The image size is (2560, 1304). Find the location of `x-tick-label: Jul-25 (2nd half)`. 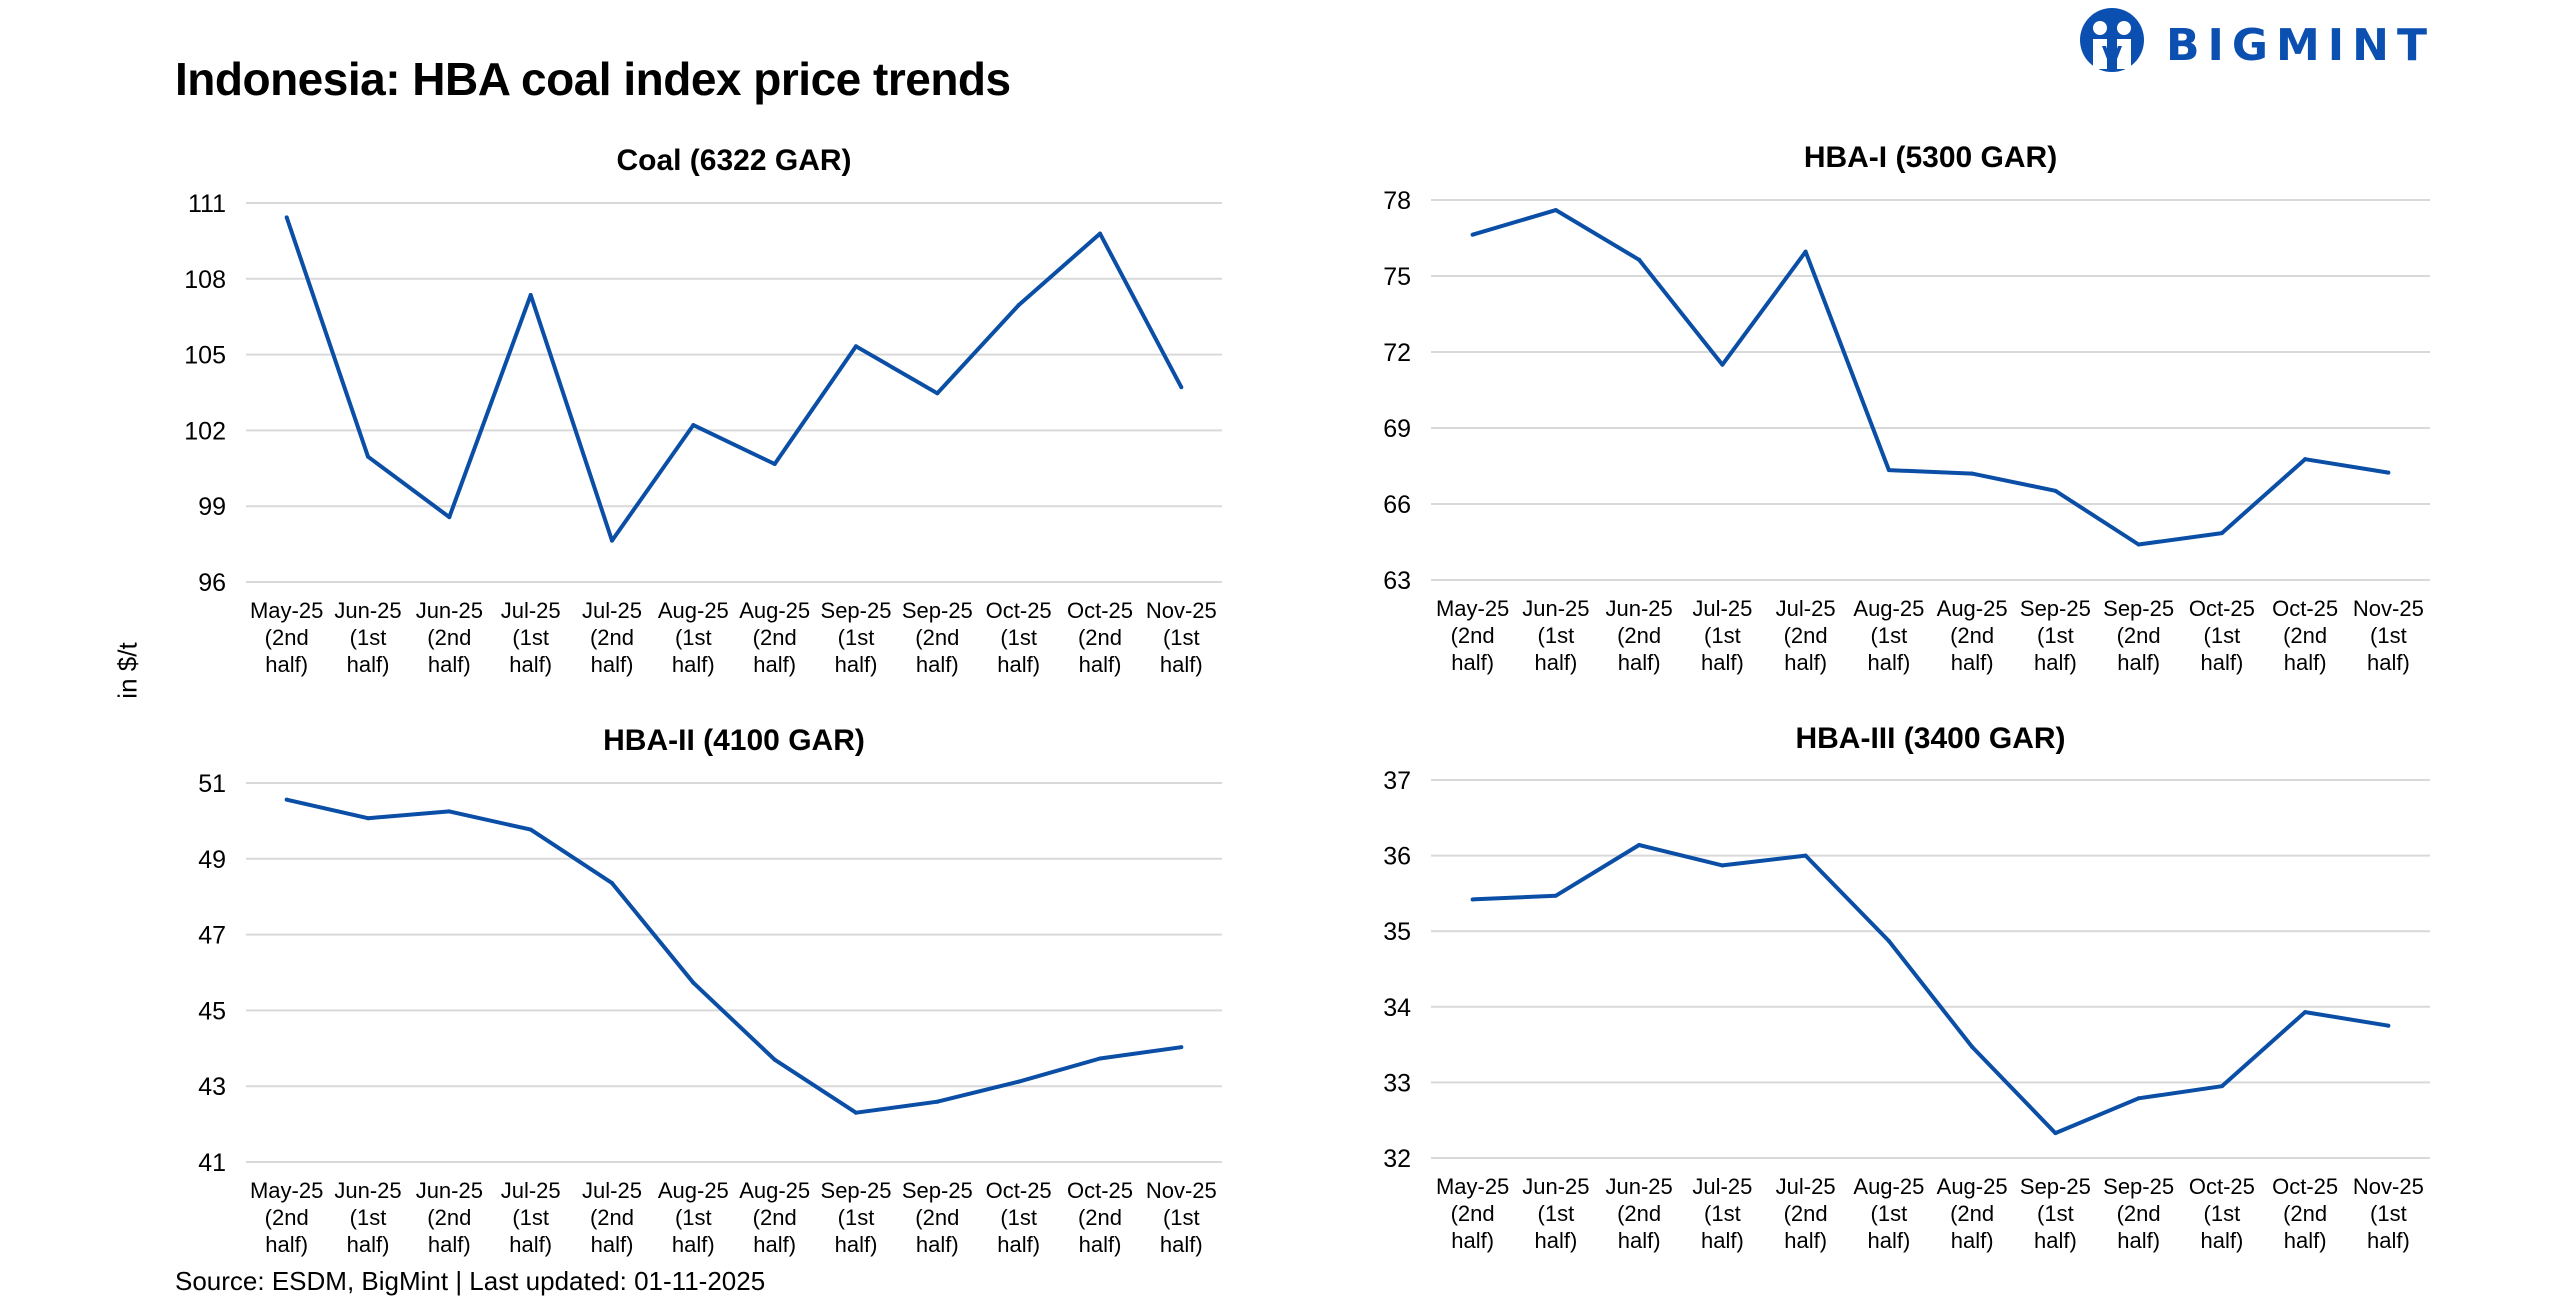

x-tick-label: Jul-25 (2nd half) is located at coordinates (612, 637).